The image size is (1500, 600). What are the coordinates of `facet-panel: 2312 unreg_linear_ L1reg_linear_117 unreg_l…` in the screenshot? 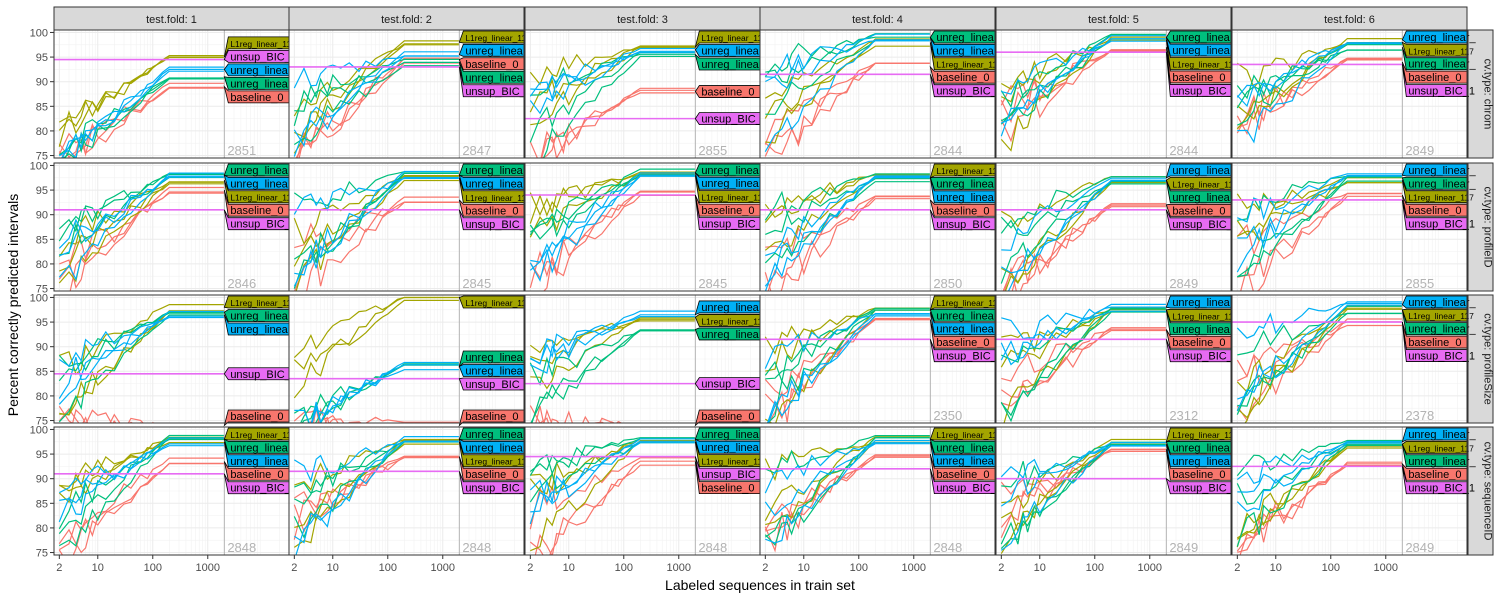 It's located at (1117, 359).